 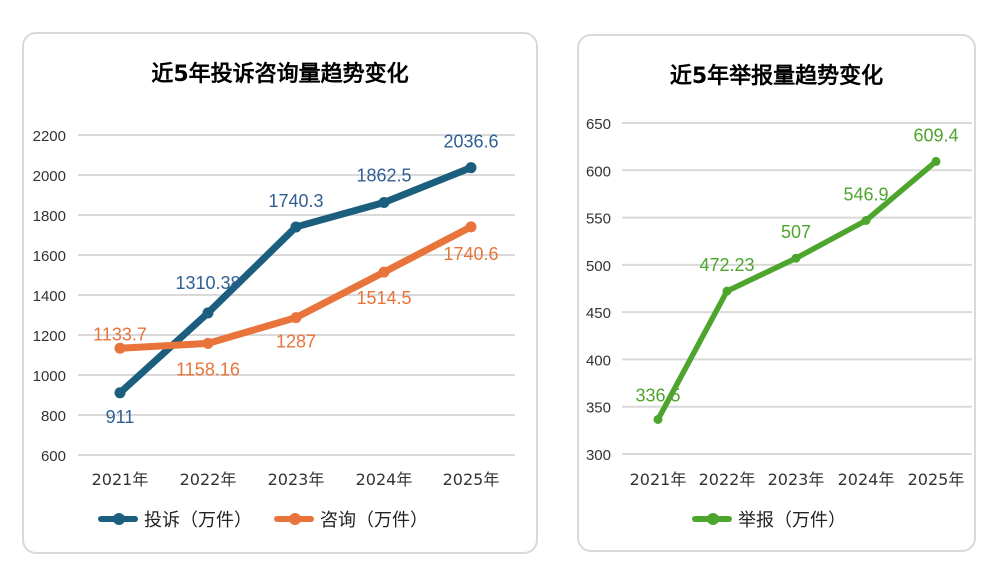 What do you see at coordinates (207, 283) in the screenshot?
I see `data-label: 1310.38` at bounding box center [207, 283].